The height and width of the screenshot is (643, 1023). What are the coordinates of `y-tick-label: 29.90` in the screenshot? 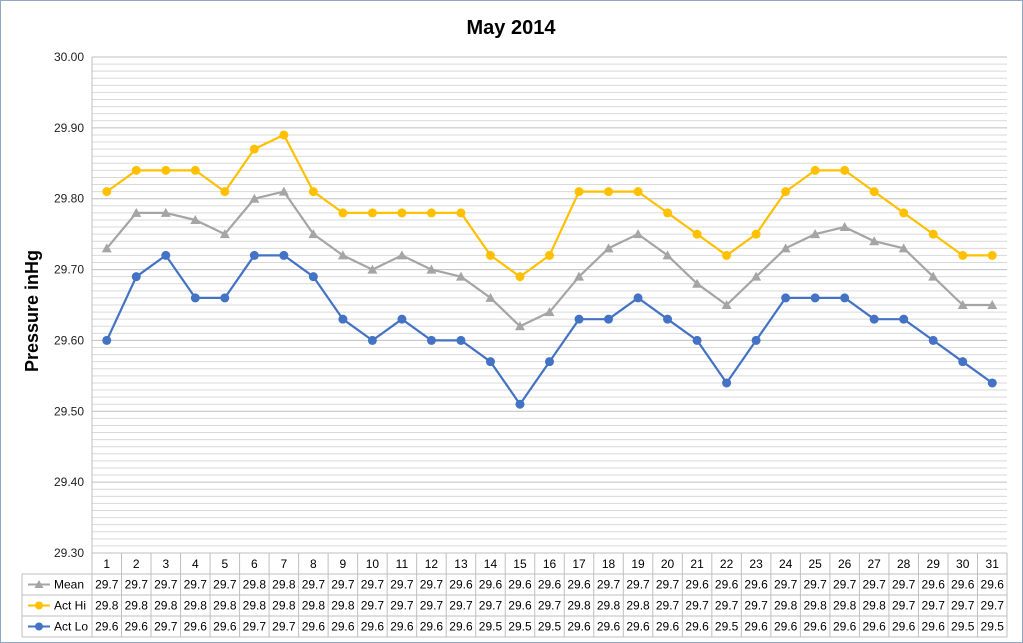 It's located at (69, 128).